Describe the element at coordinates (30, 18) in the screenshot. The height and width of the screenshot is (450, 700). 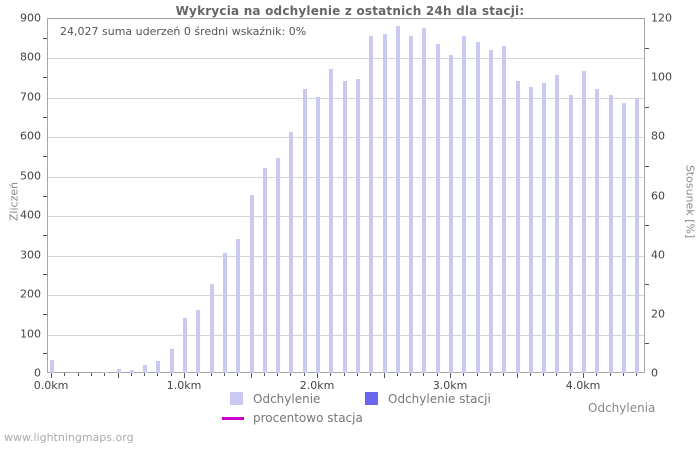
I see `y-tick-label-left: 900` at that location.